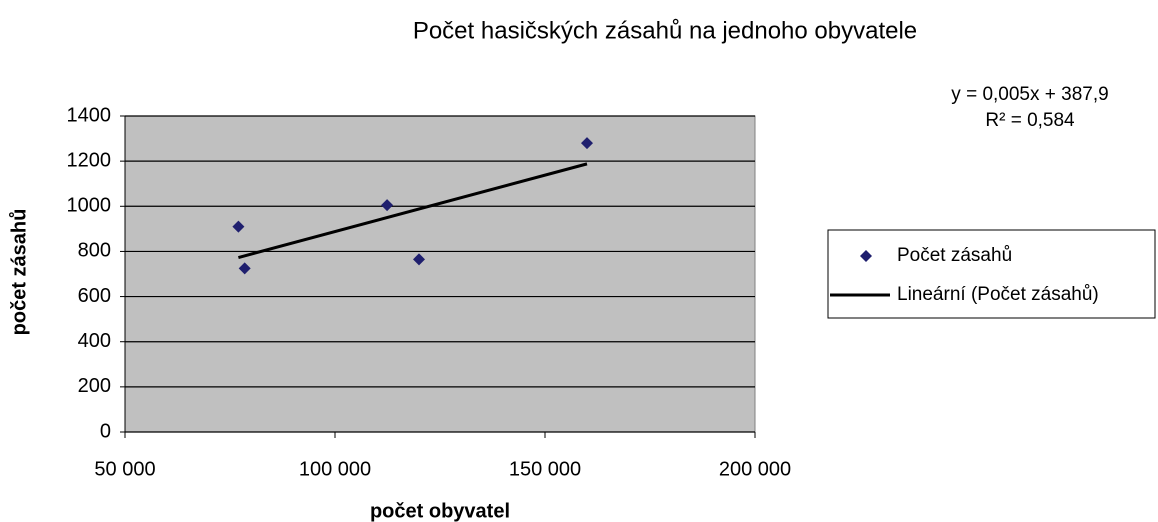  Describe the element at coordinates (105, 431) in the screenshot. I see `y-tick-label: 0` at that location.